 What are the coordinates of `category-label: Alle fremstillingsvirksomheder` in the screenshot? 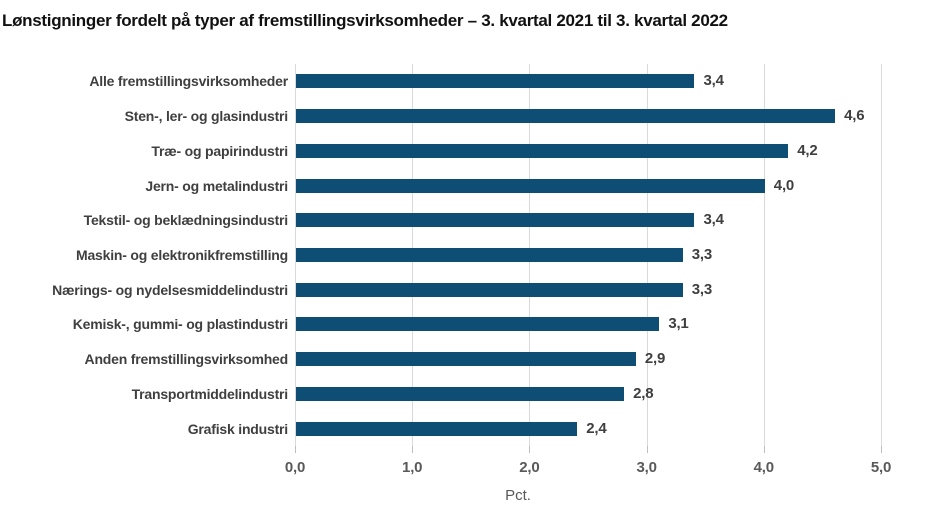 It's located at (188, 81).